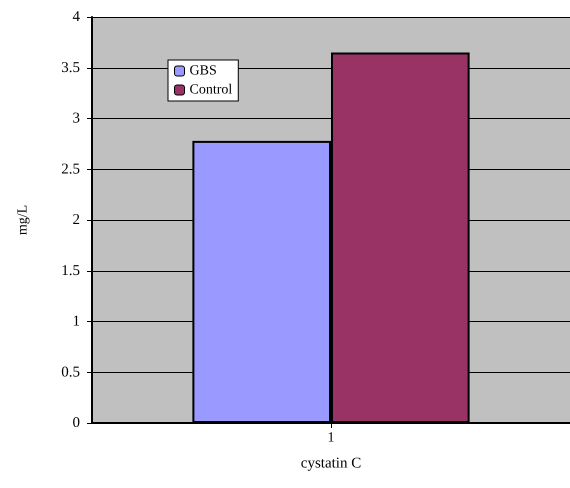 Image resolution: width=570 pixels, height=488 pixels. Describe the element at coordinates (76, 118) in the screenshot. I see `y-tick-label: 3` at that location.